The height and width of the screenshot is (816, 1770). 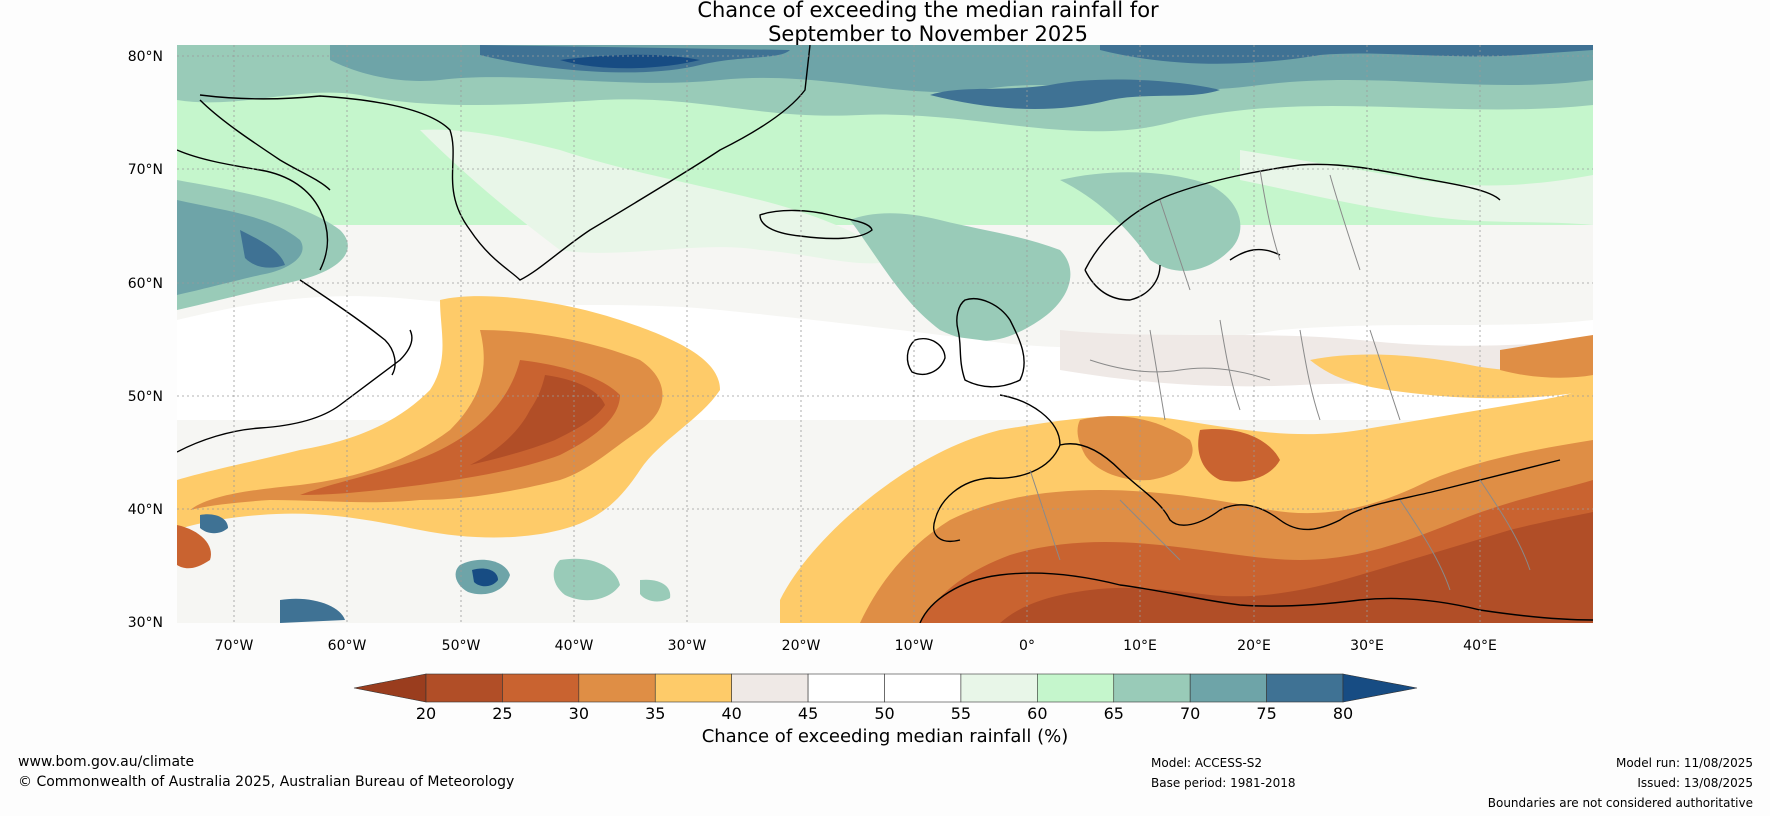 What do you see at coordinates (1380, 688) in the screenshot?
I see `colorbar-extend-high` at bounding box center [1380, 688].